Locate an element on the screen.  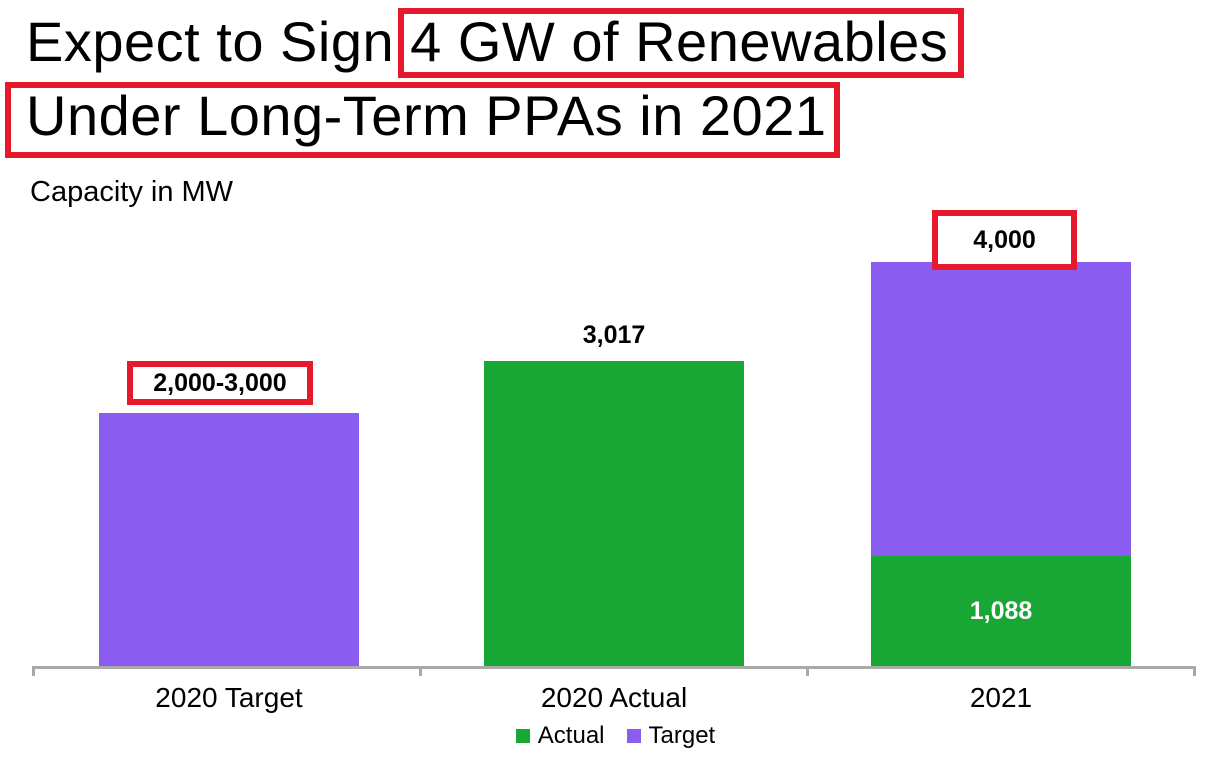
legend: Actual Target is located at coordinates (615, 736).